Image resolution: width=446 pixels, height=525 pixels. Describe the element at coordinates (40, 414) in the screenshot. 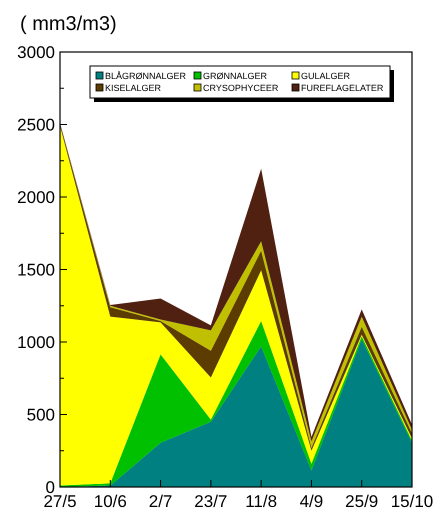

I see `y-tick-label: 500` at that location.